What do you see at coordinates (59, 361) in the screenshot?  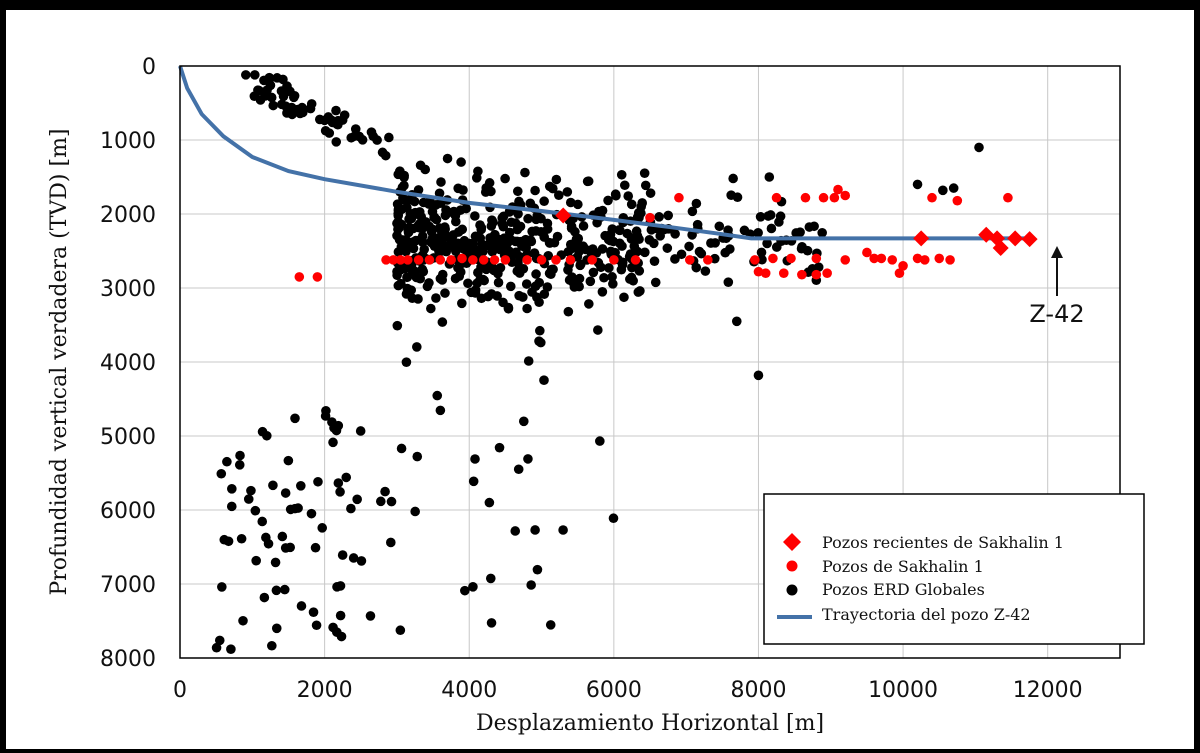 I see `y-axis-title: Profundidad vertical verdadera (TVD) [m]` at bounding box center [59, 361].